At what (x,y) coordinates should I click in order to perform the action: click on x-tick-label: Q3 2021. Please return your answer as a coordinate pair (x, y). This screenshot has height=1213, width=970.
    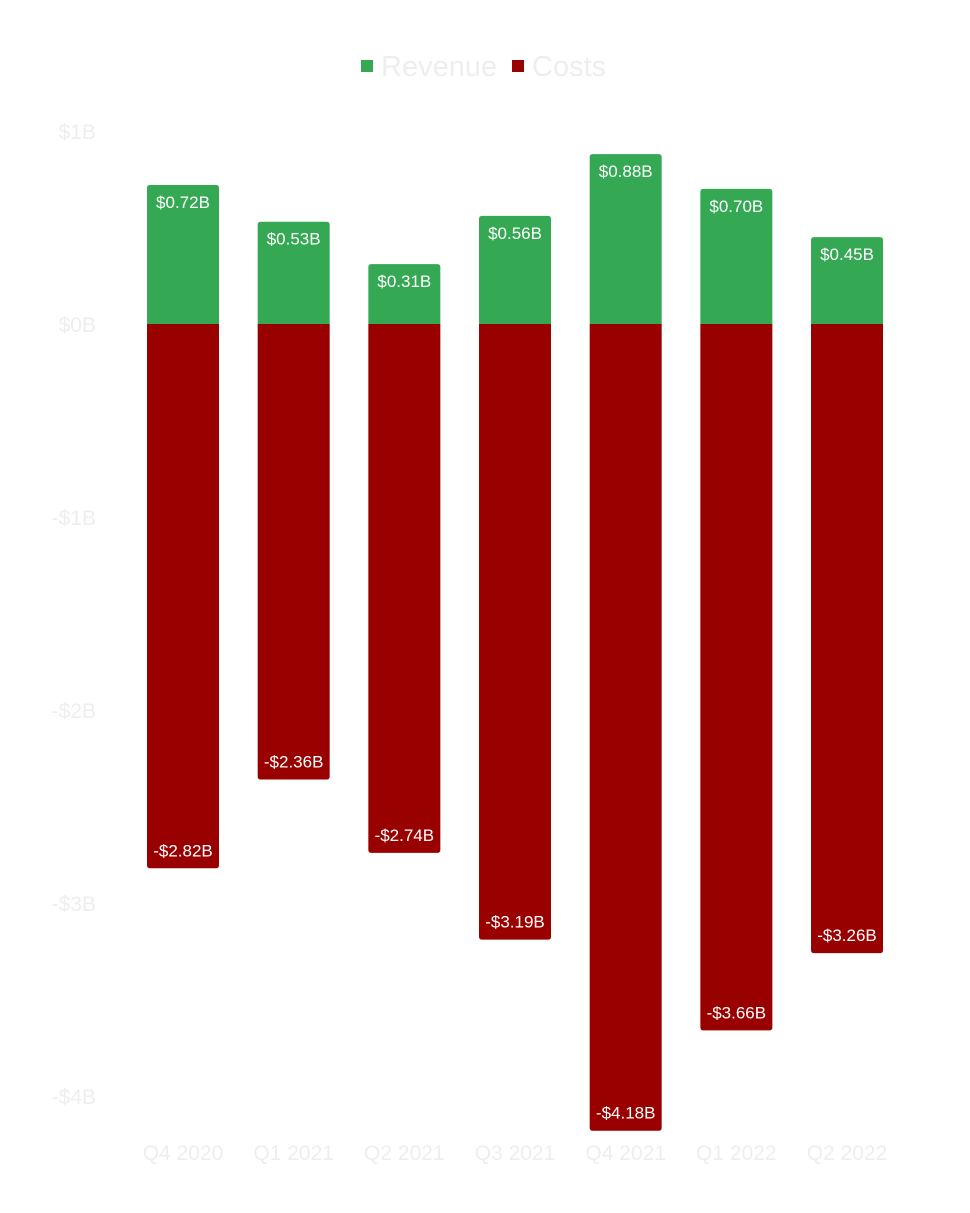
    Looking at the image, I should click on (515, 1153).